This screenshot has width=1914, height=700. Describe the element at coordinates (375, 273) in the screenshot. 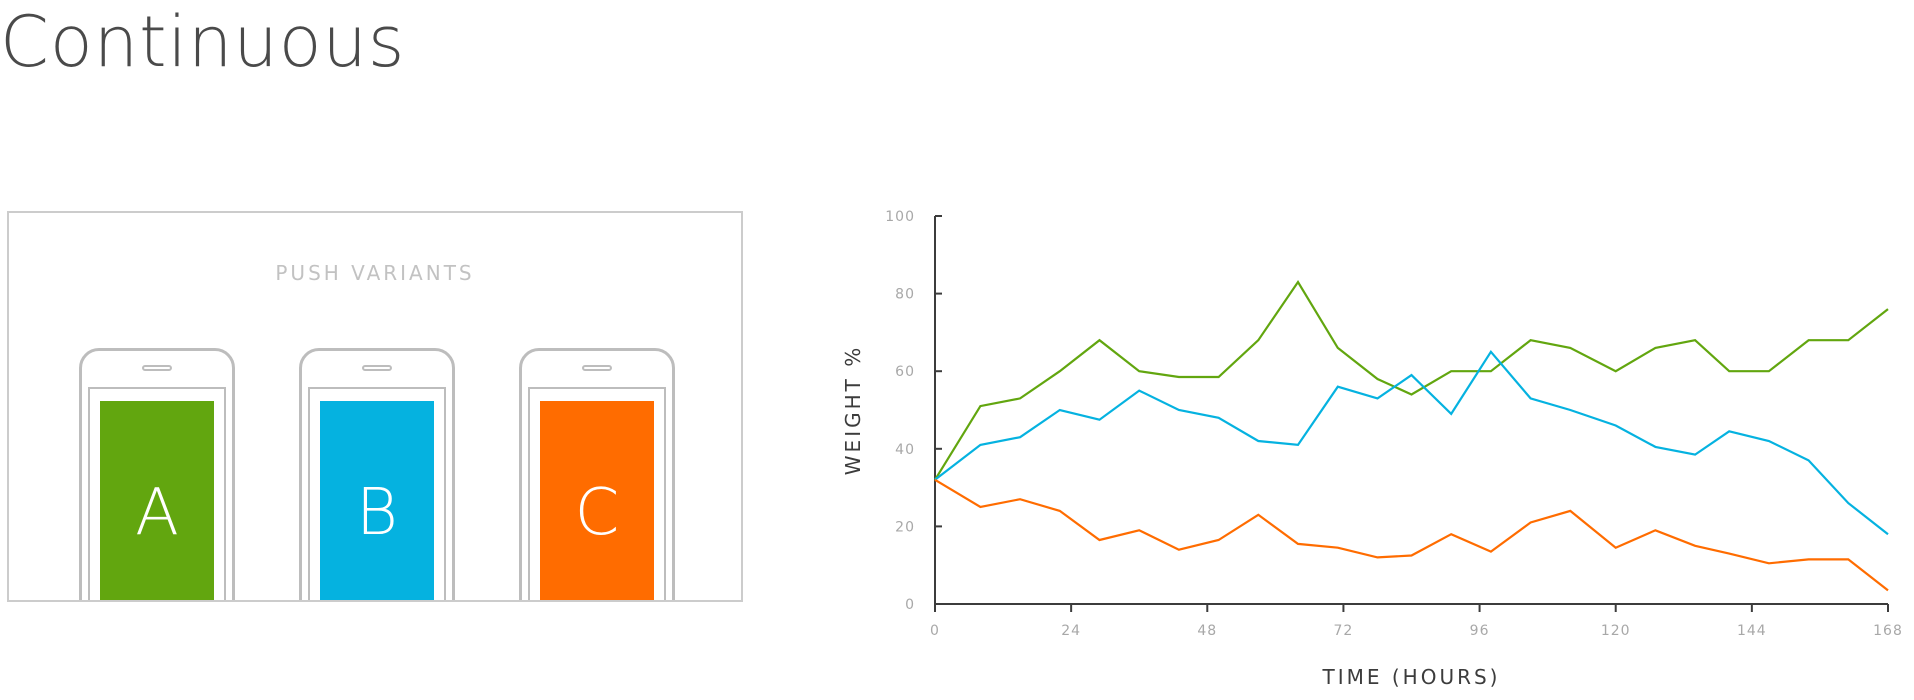

I see `panel-heading: PUSH VARIANTS` at that location.